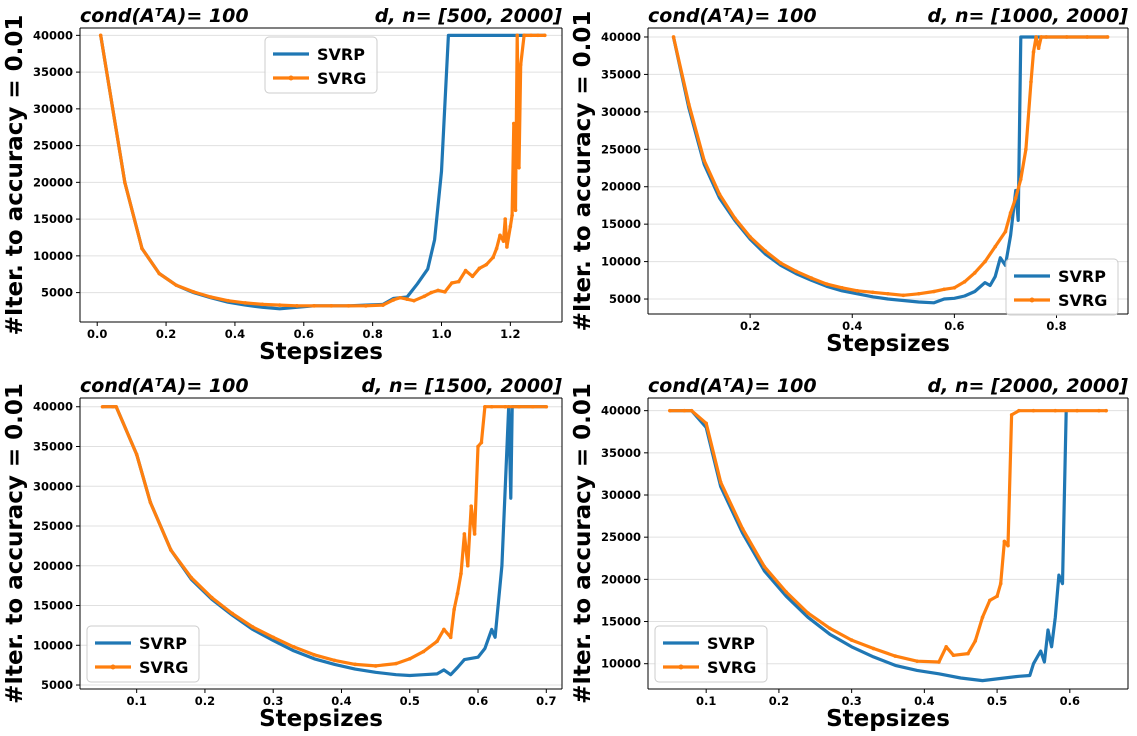 Image resolution: width=1137 pixels, height=736 pixels. What do you see at coordinates (53, 407) in the screenshot?
I see `y-tick-label: 40000` at bounding box center [53, 407].